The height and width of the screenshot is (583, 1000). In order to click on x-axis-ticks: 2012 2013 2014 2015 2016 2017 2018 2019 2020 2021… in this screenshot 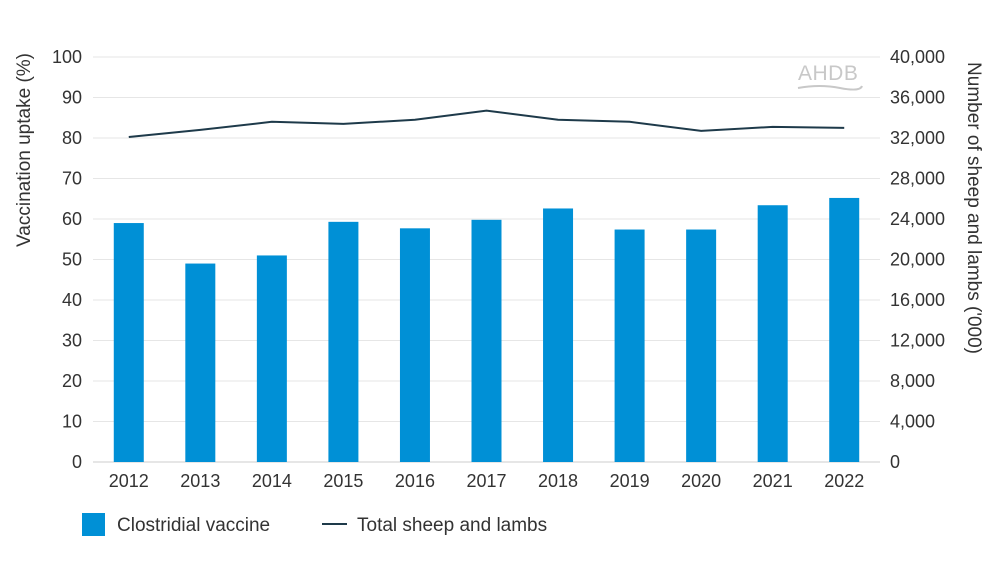, I will do `click(487, 481)`.